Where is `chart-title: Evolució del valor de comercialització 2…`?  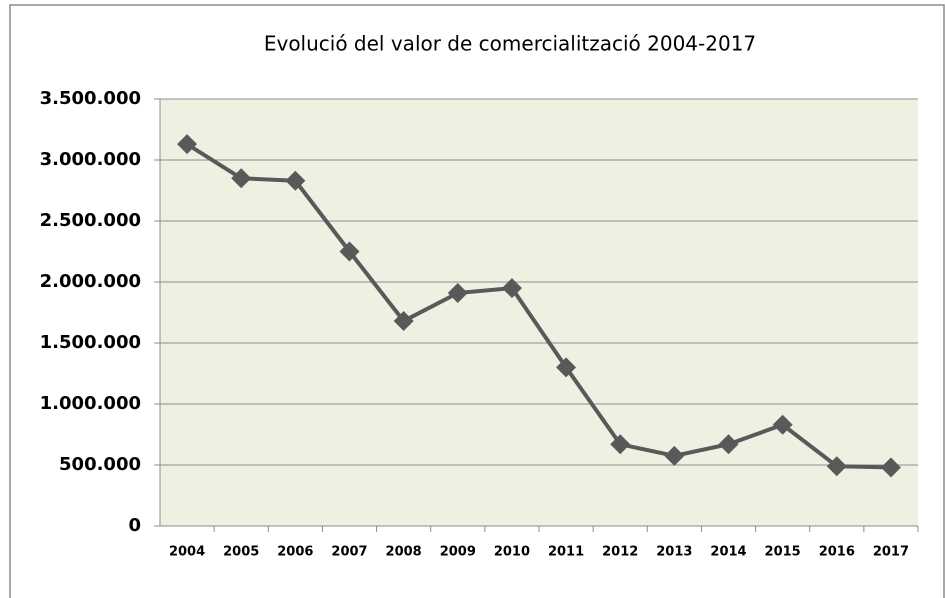
chart-title: Evolució del valor de comercialització 2… is located at coordinates (510, 44).